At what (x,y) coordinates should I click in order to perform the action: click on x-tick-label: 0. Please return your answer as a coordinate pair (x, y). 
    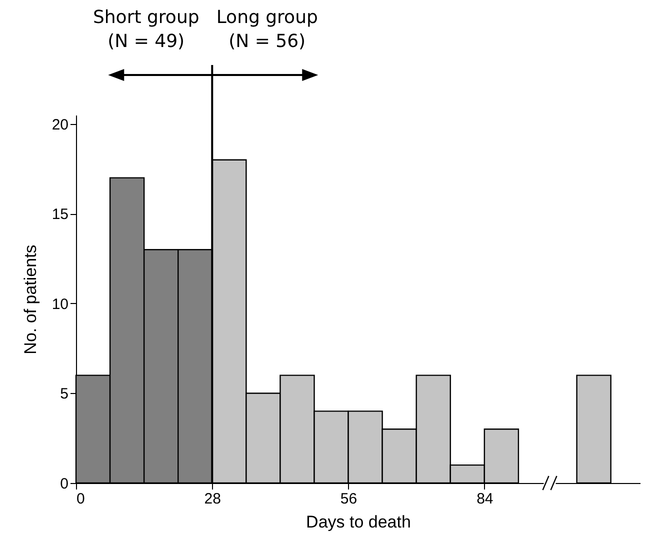
    Looking at the image, I should click on (80, 499).